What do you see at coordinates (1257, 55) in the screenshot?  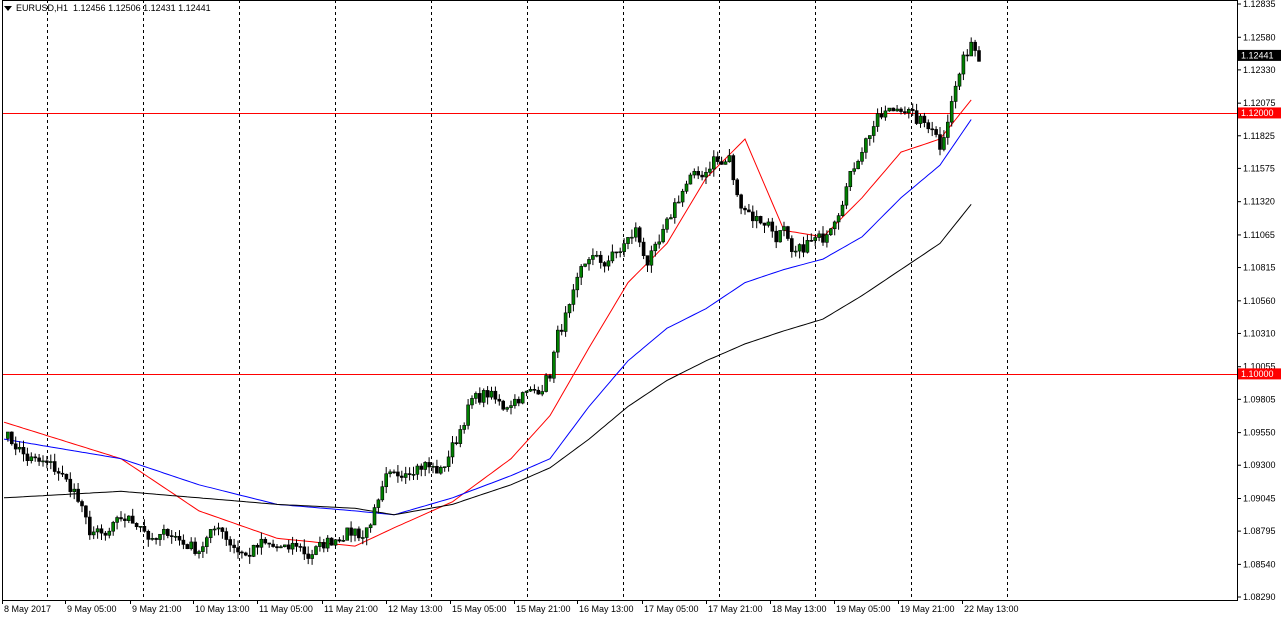 I see `current-price-label: 1.12441` at bounding box center [1257, 55].